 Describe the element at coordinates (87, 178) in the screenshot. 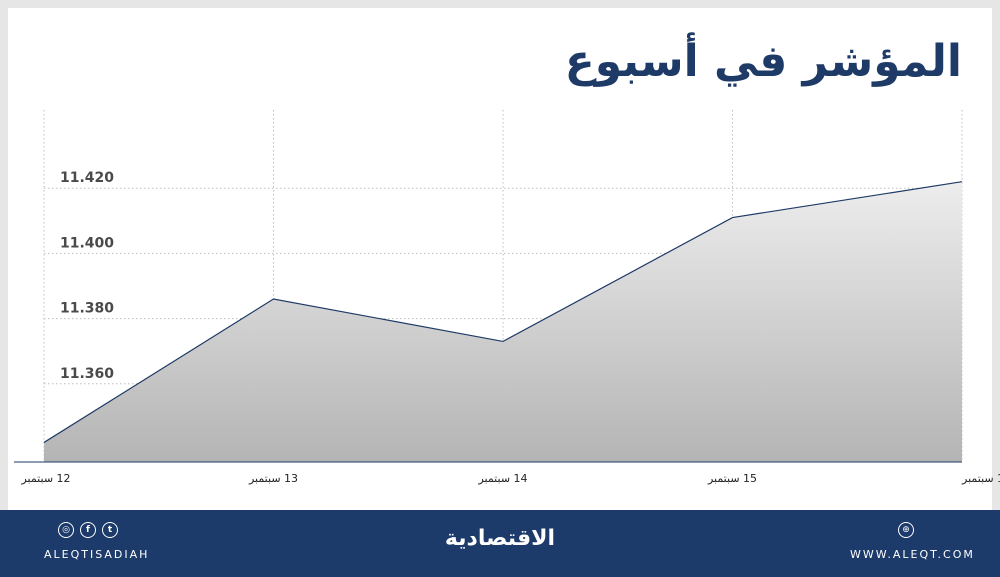

I see `y-tick-label: 11.420` at that location.